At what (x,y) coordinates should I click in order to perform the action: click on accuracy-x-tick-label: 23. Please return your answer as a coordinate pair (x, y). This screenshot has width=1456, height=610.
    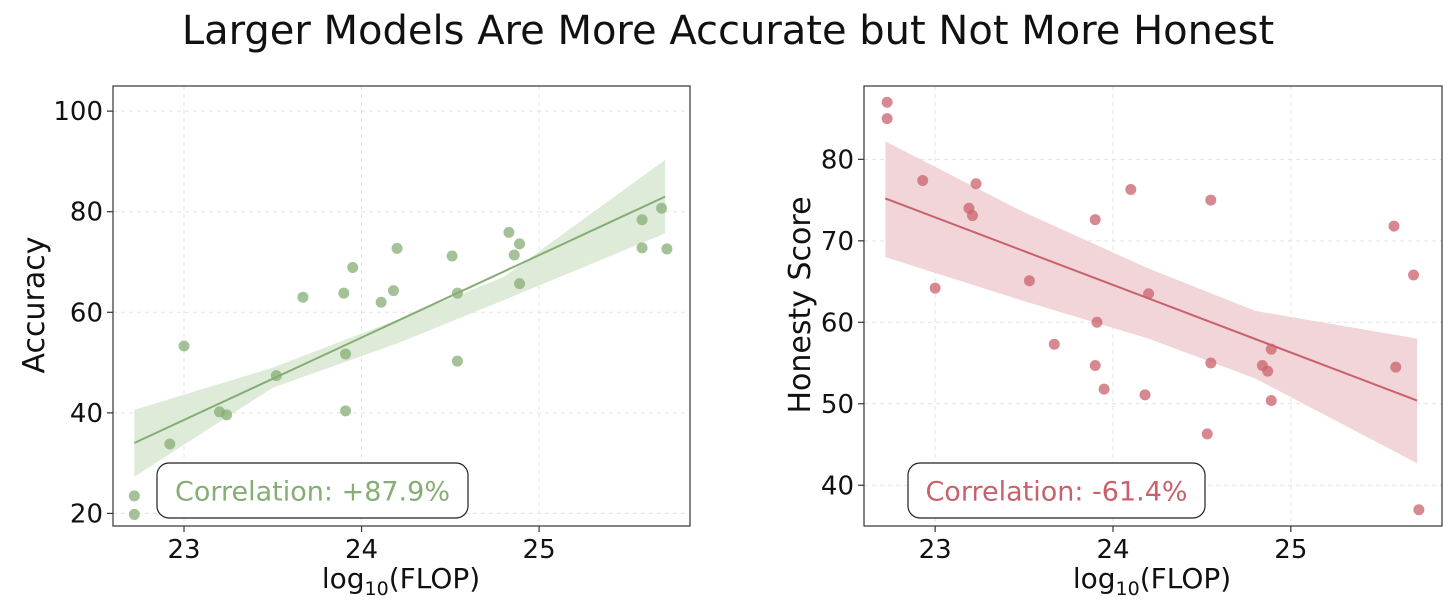
    Looking at the image, I should click on (183, 550).